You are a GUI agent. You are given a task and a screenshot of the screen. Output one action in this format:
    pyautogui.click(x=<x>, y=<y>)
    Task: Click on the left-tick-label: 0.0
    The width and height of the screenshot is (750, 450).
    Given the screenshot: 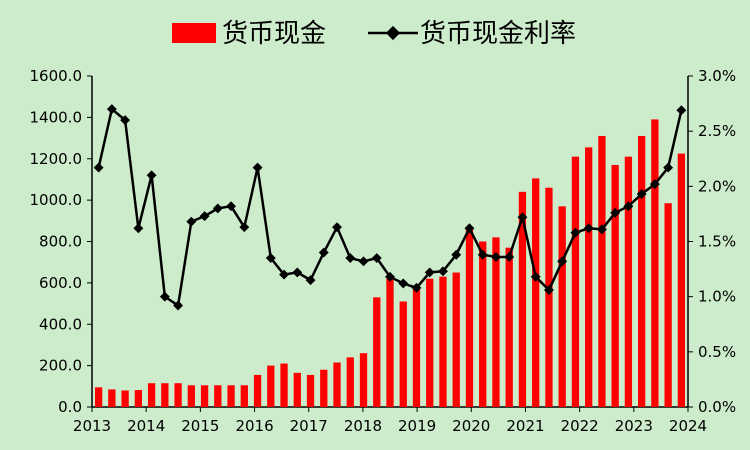 What is the action you would take?
    pyautogui.click(x=70, y=407)
    